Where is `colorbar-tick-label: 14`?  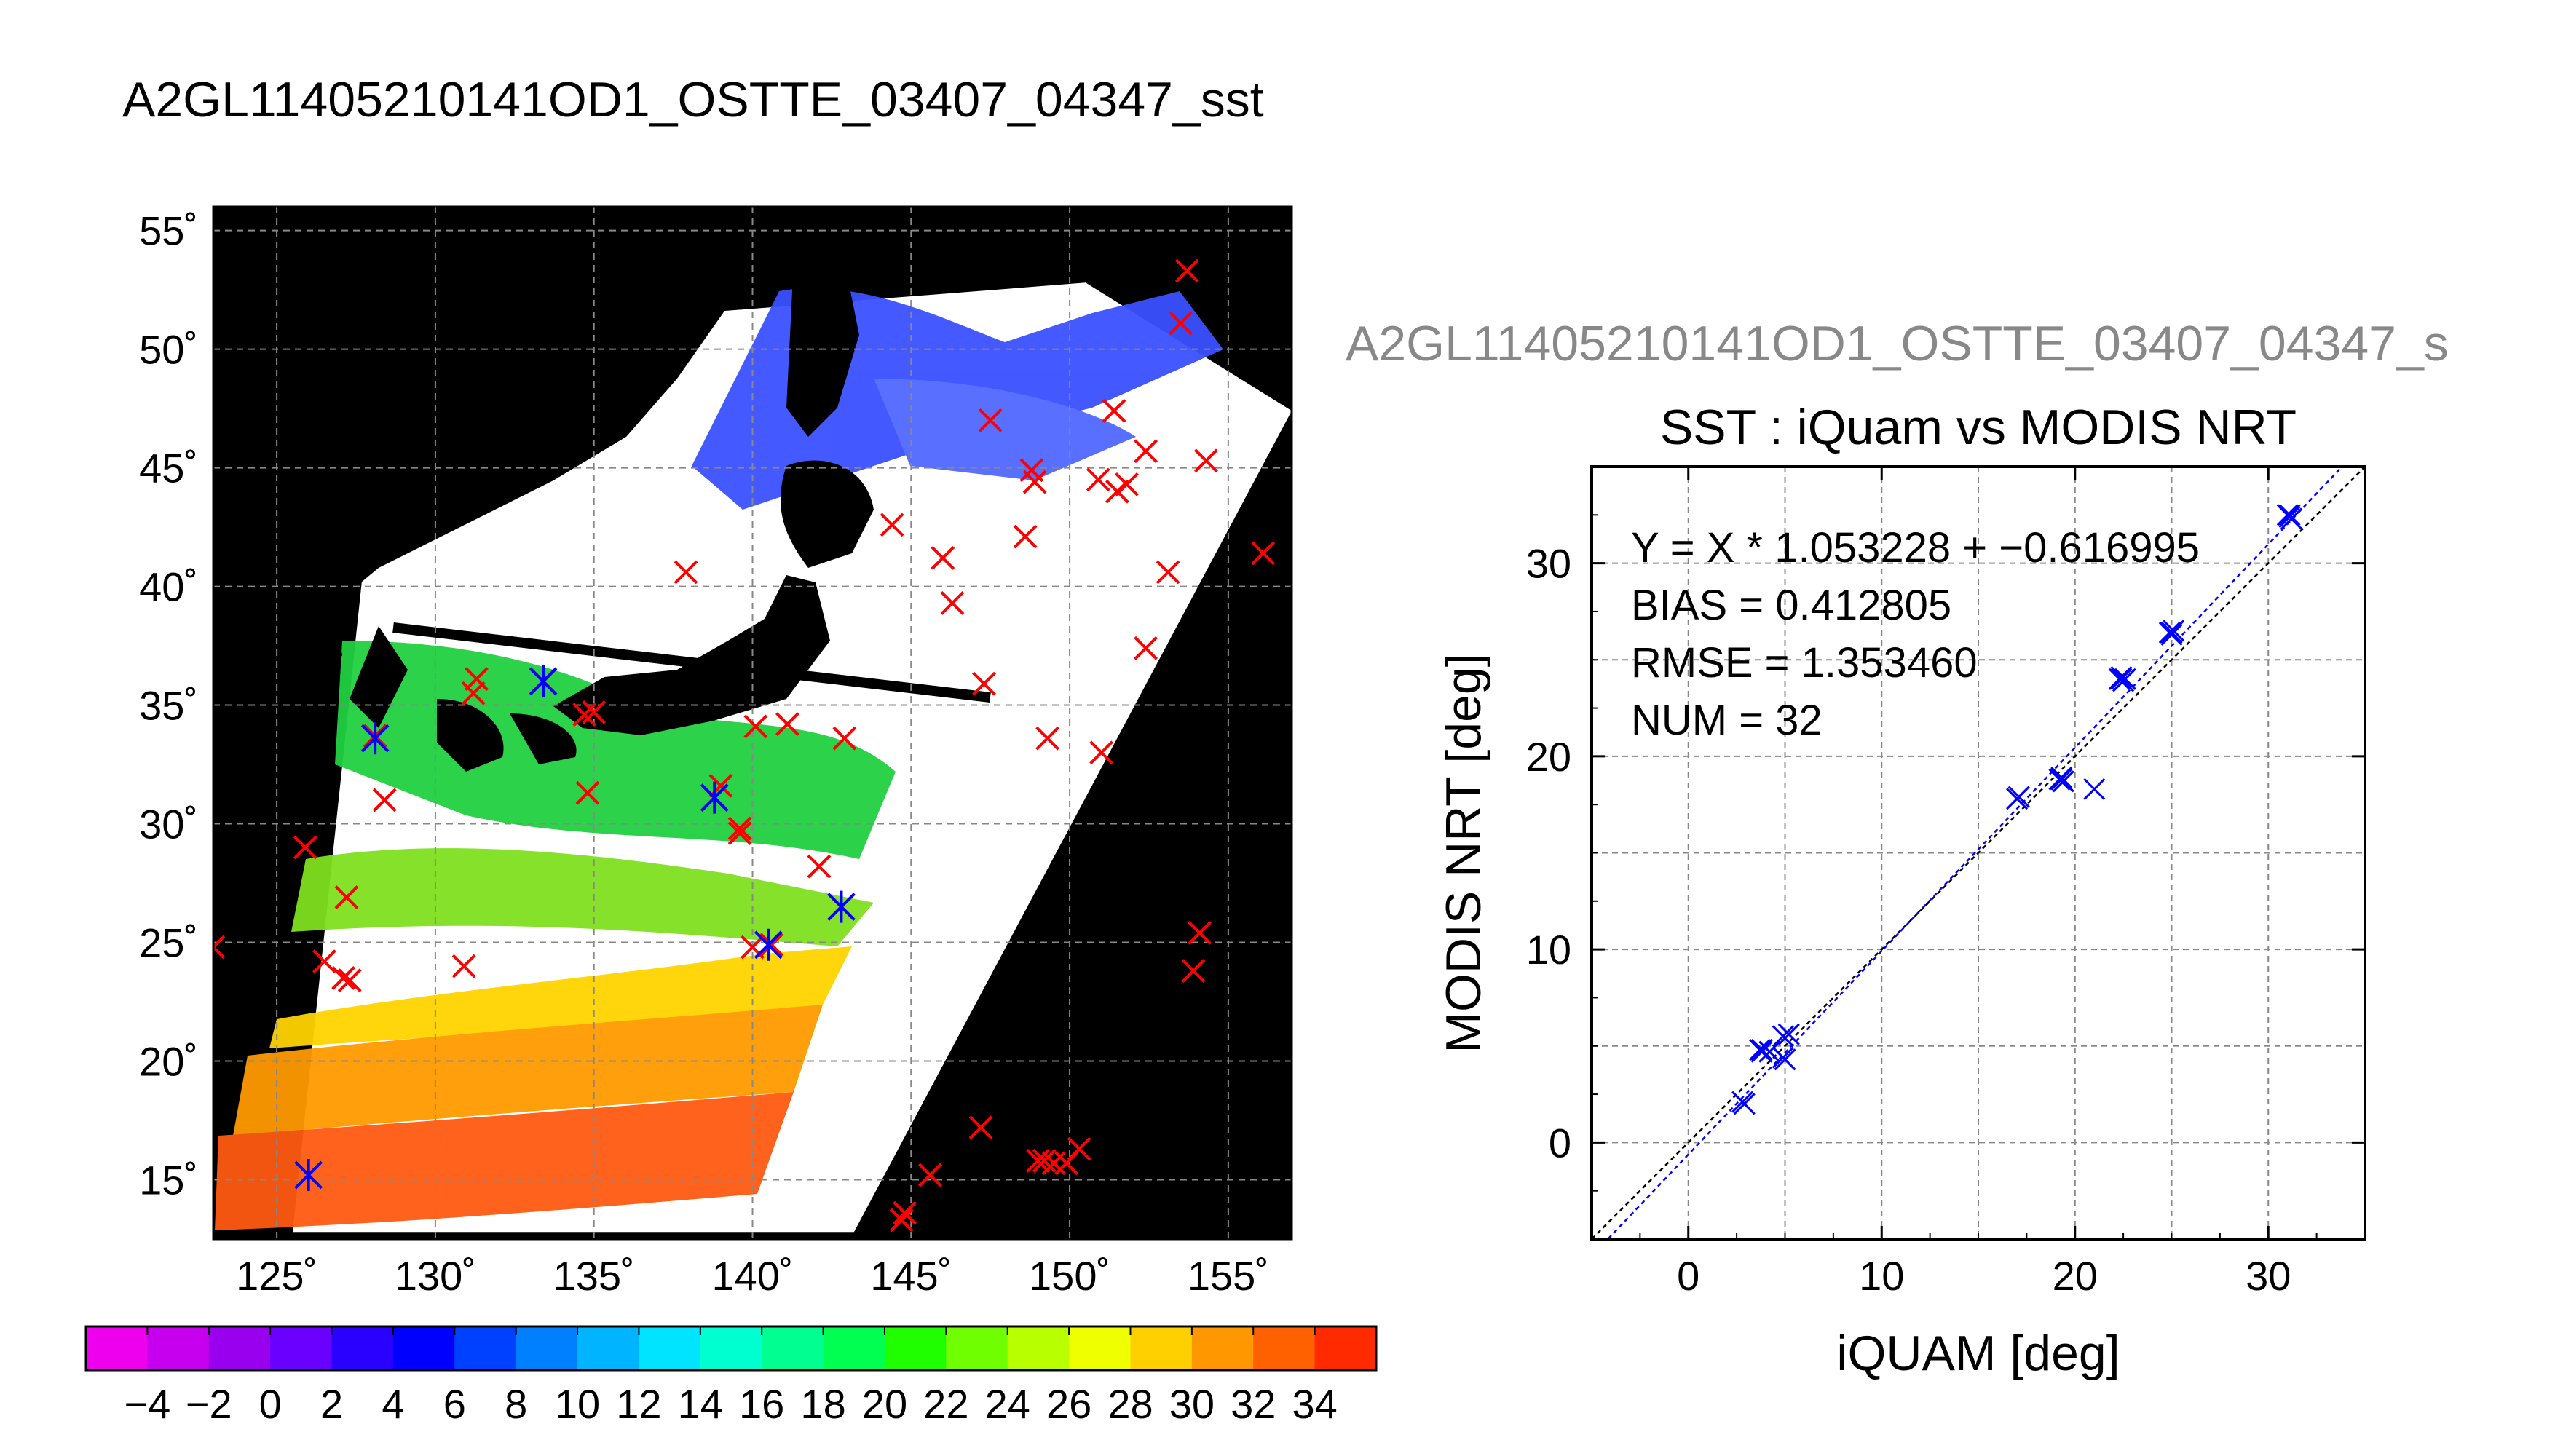
colorbar-tick-label: 14 is located at coordinates (700, 1404).